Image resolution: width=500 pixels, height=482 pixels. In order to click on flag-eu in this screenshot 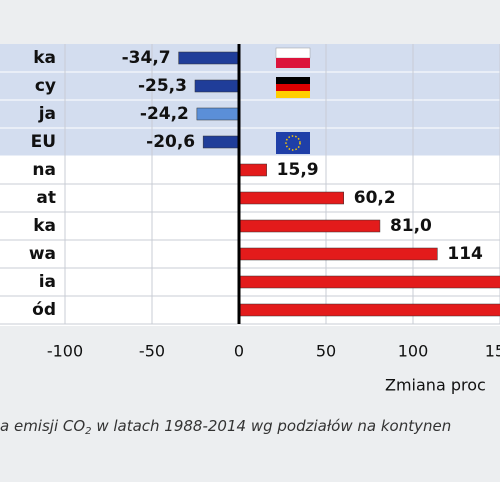, I will do `click(293, 143)`.